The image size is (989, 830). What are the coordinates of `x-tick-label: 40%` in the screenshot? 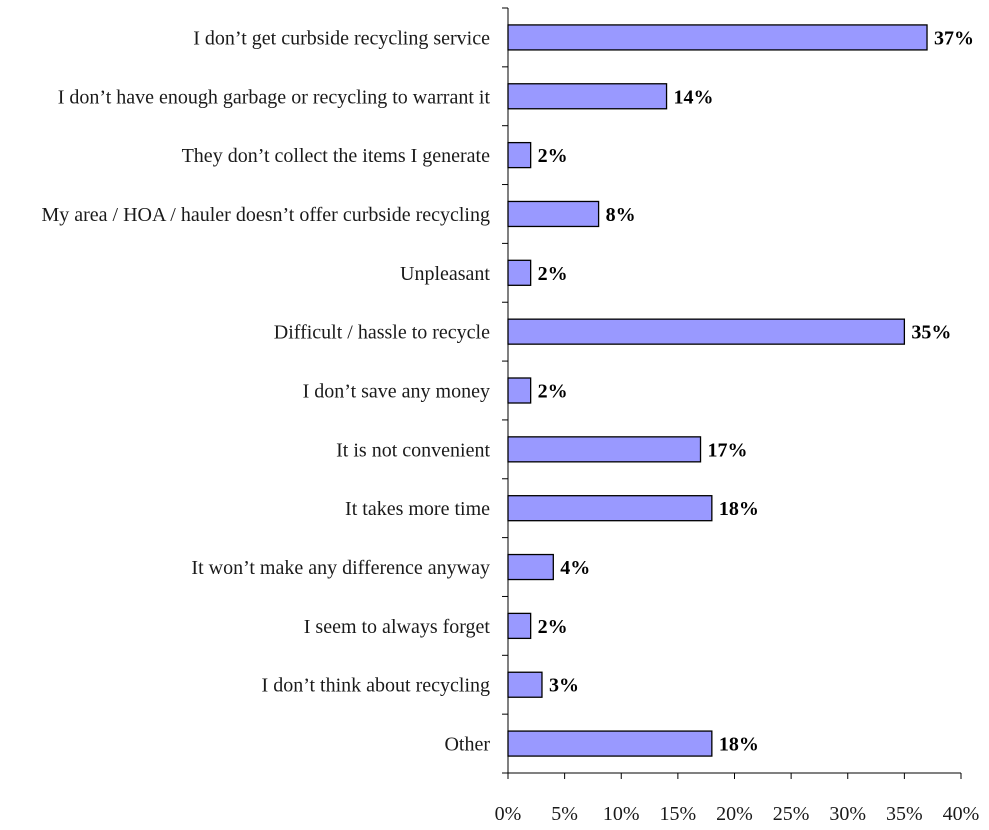 It's located at (961, 814).